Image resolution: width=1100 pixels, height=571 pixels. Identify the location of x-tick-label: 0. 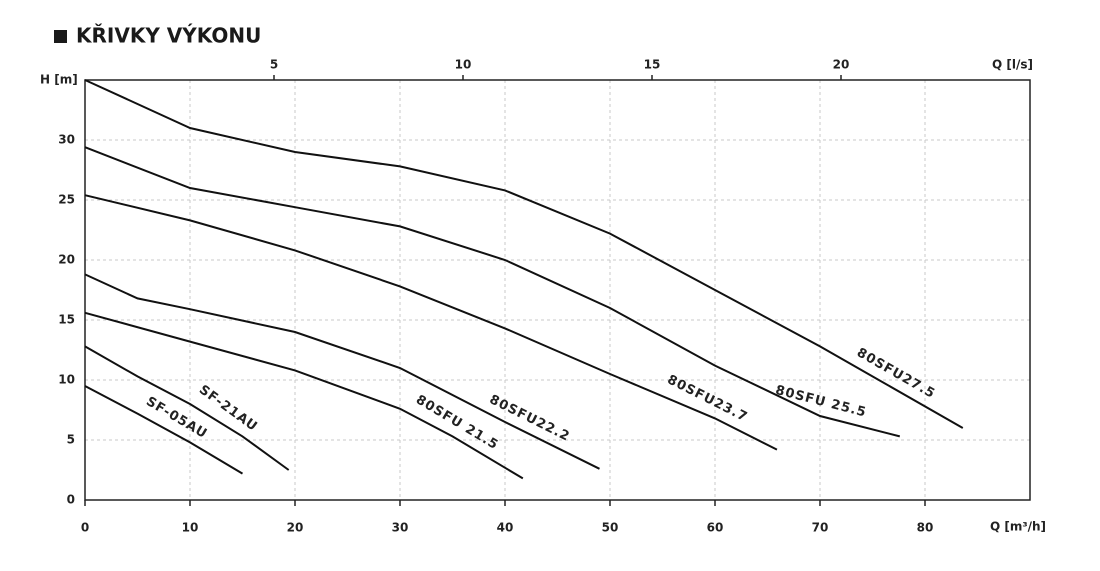
(85, 528).